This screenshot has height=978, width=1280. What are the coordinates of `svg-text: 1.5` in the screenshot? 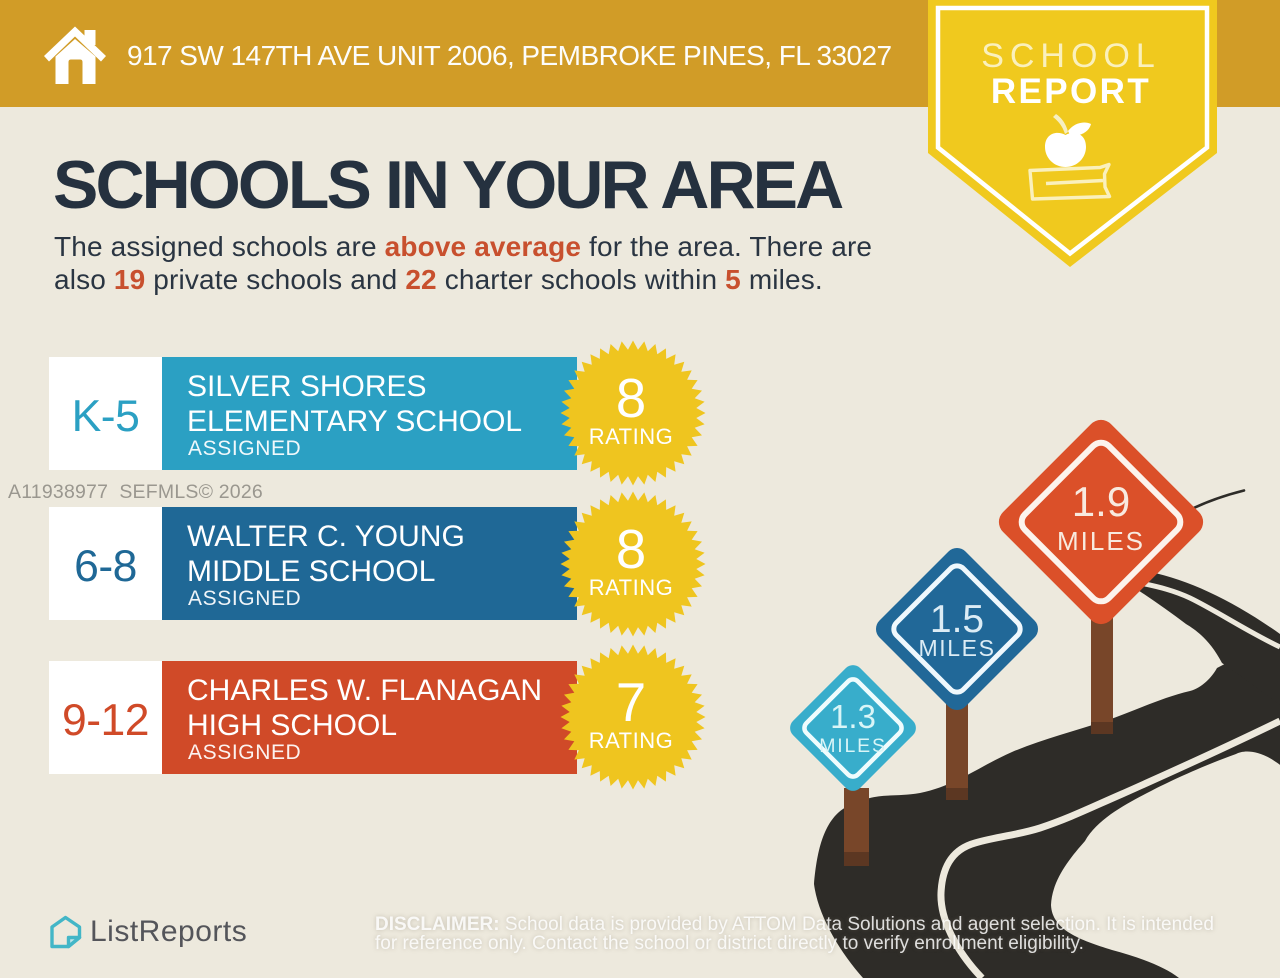 It's located at (957, 619).